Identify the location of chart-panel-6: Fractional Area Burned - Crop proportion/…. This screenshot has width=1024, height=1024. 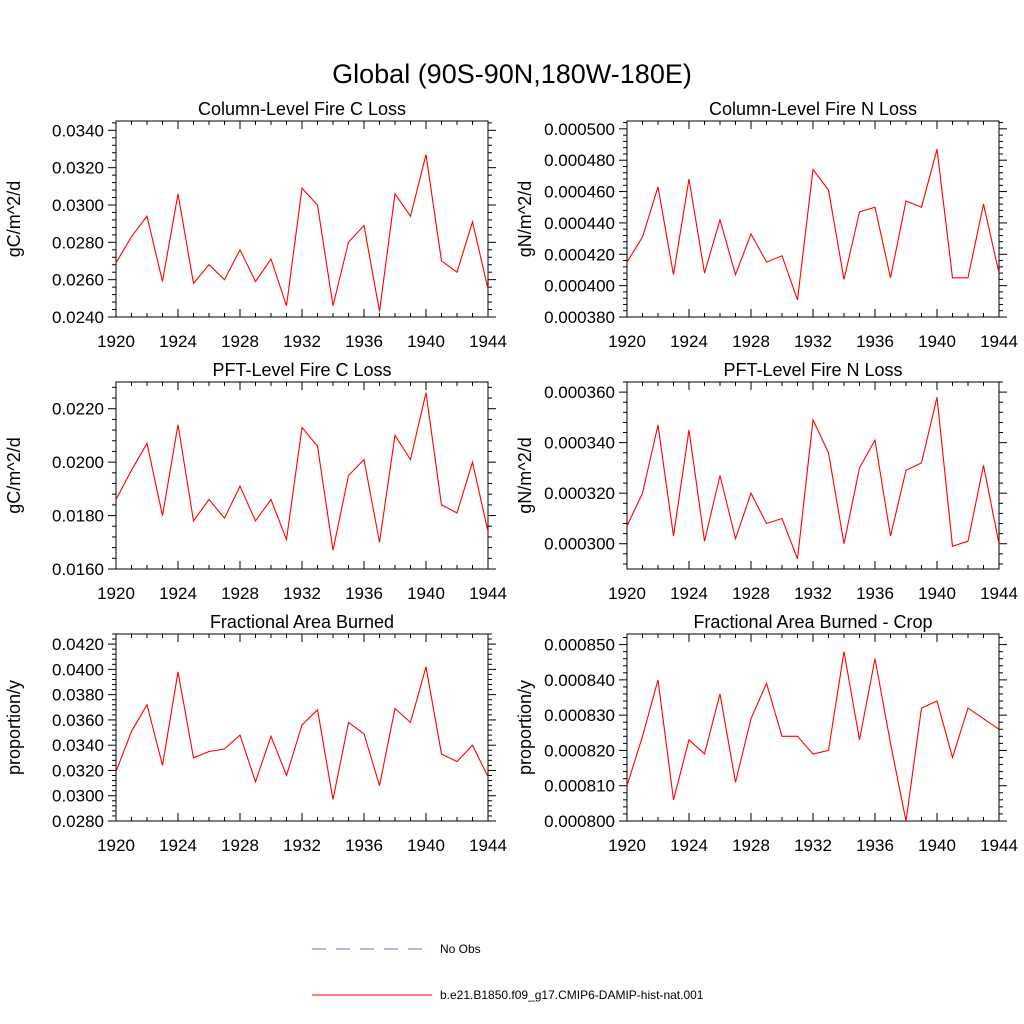
(766, 733).